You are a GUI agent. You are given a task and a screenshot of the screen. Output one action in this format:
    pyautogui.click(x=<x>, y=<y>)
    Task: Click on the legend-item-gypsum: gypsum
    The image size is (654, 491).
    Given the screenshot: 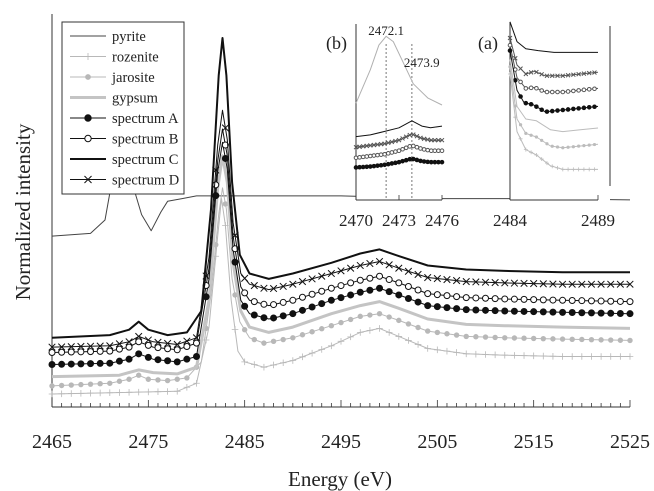 What is the action you would take?
    pyautogui.click(x=114, y=99)
    